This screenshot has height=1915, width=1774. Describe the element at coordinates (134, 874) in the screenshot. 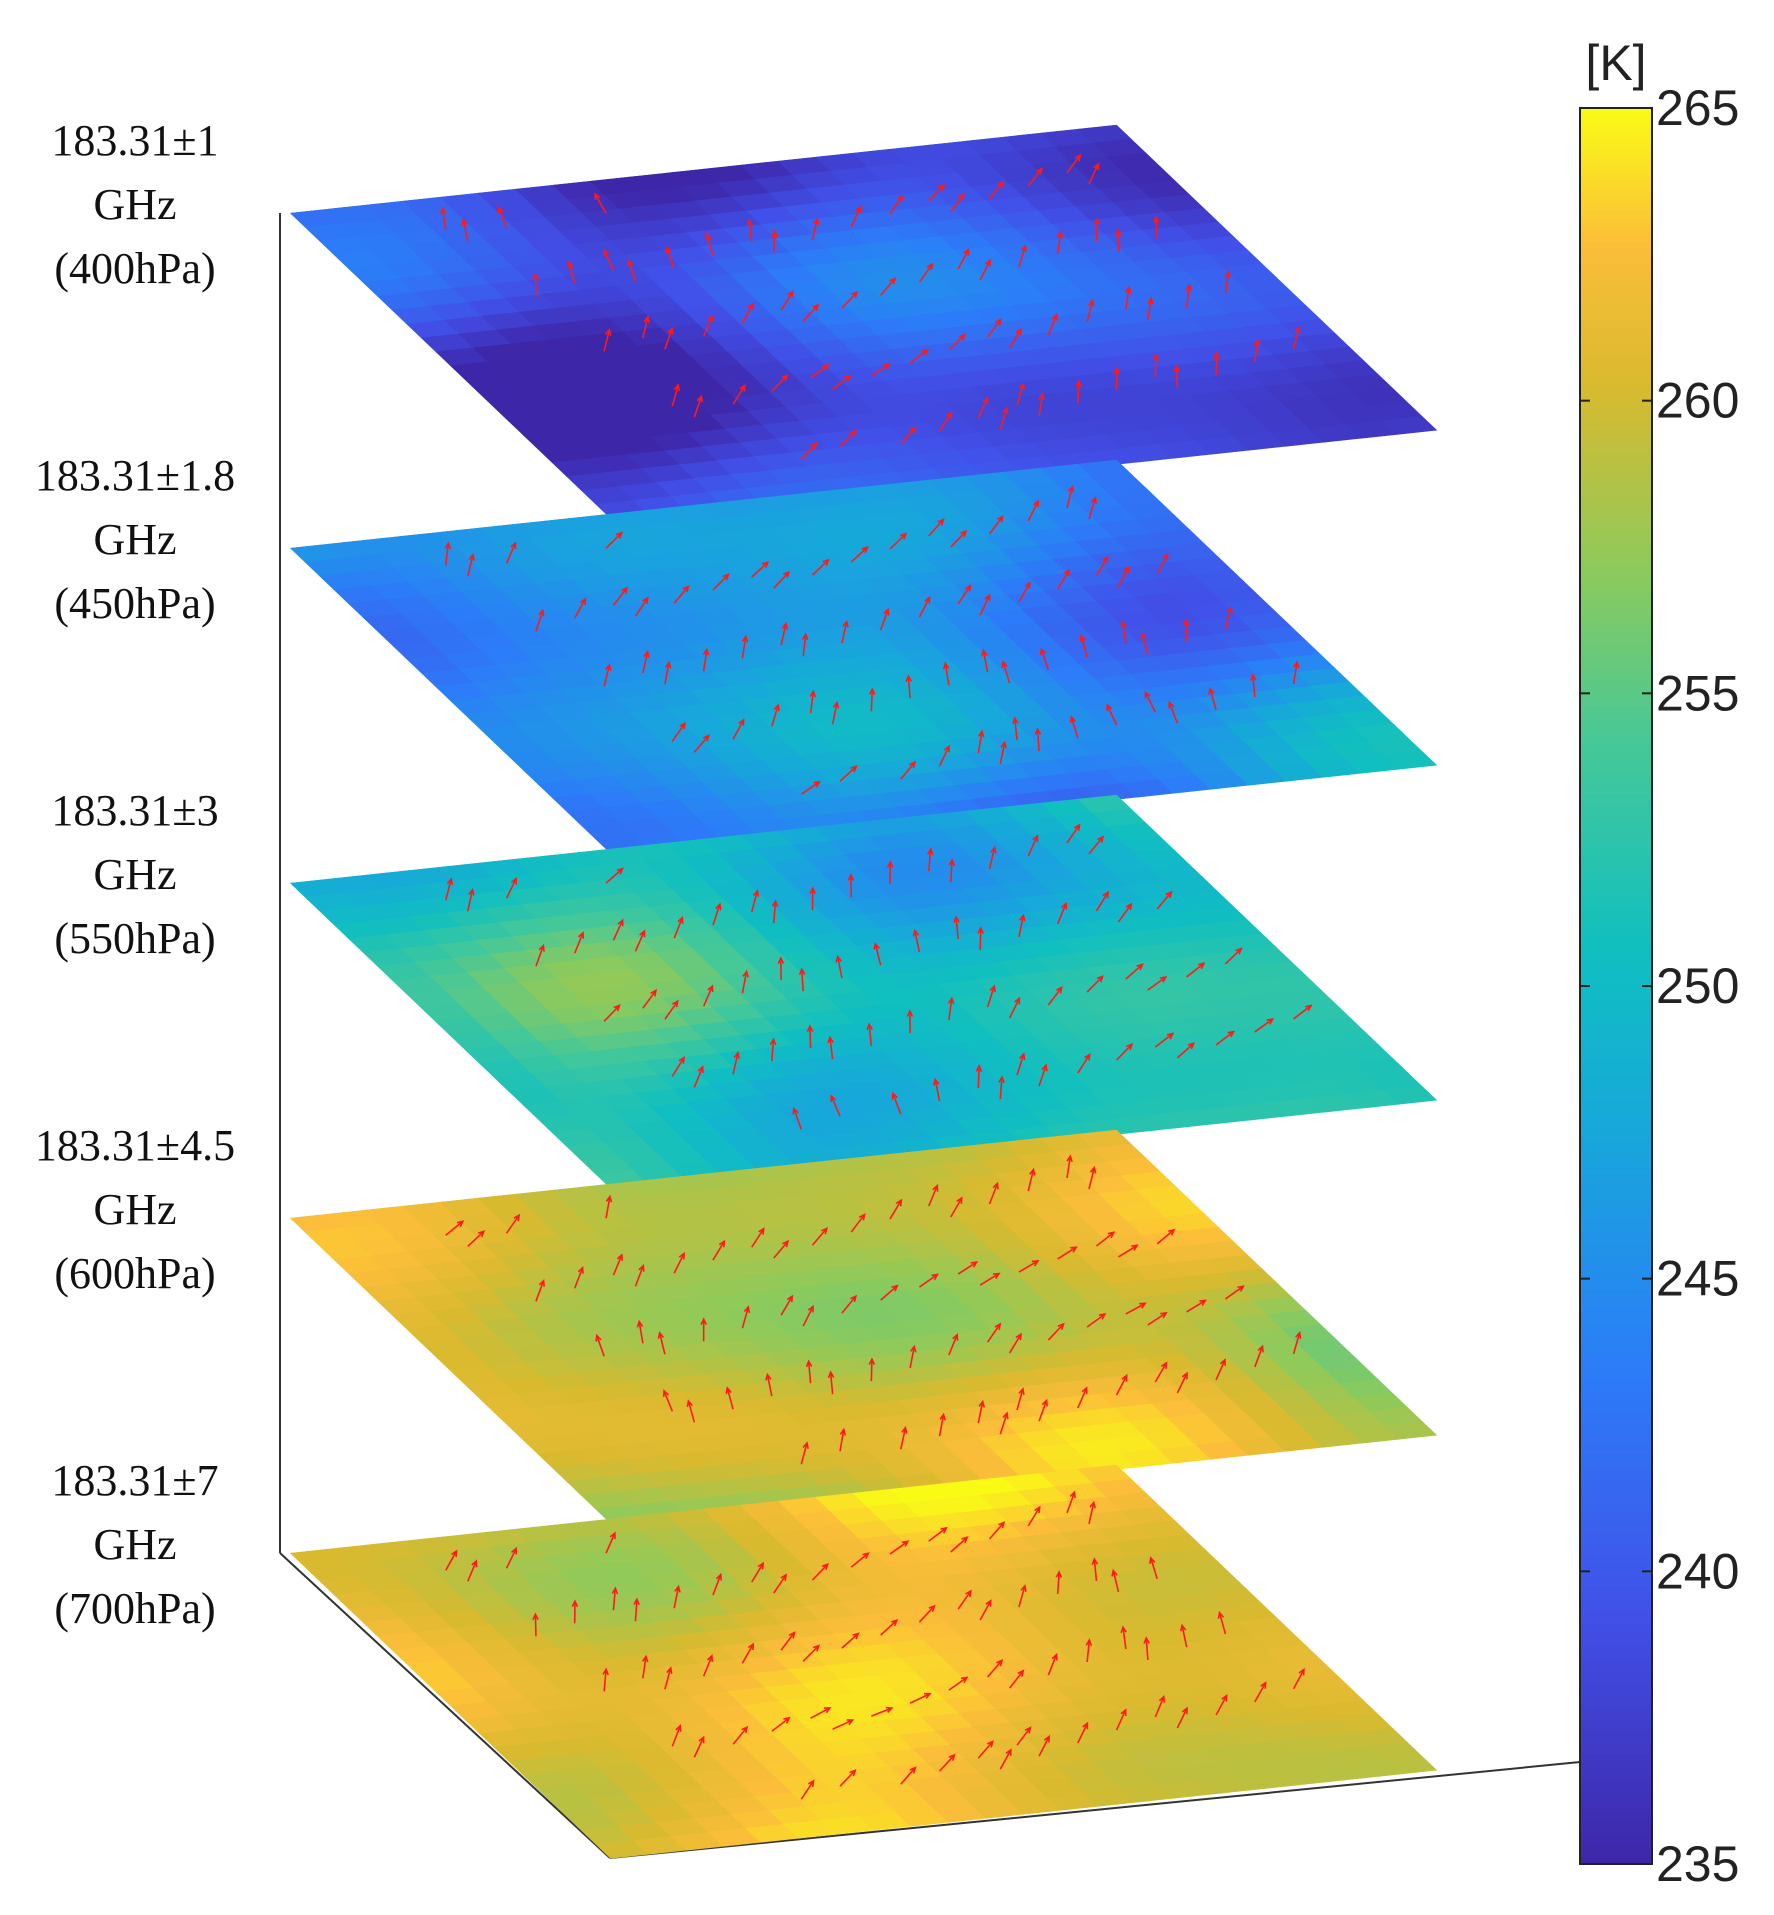

I see `layer-label-line: GHz` at that location.